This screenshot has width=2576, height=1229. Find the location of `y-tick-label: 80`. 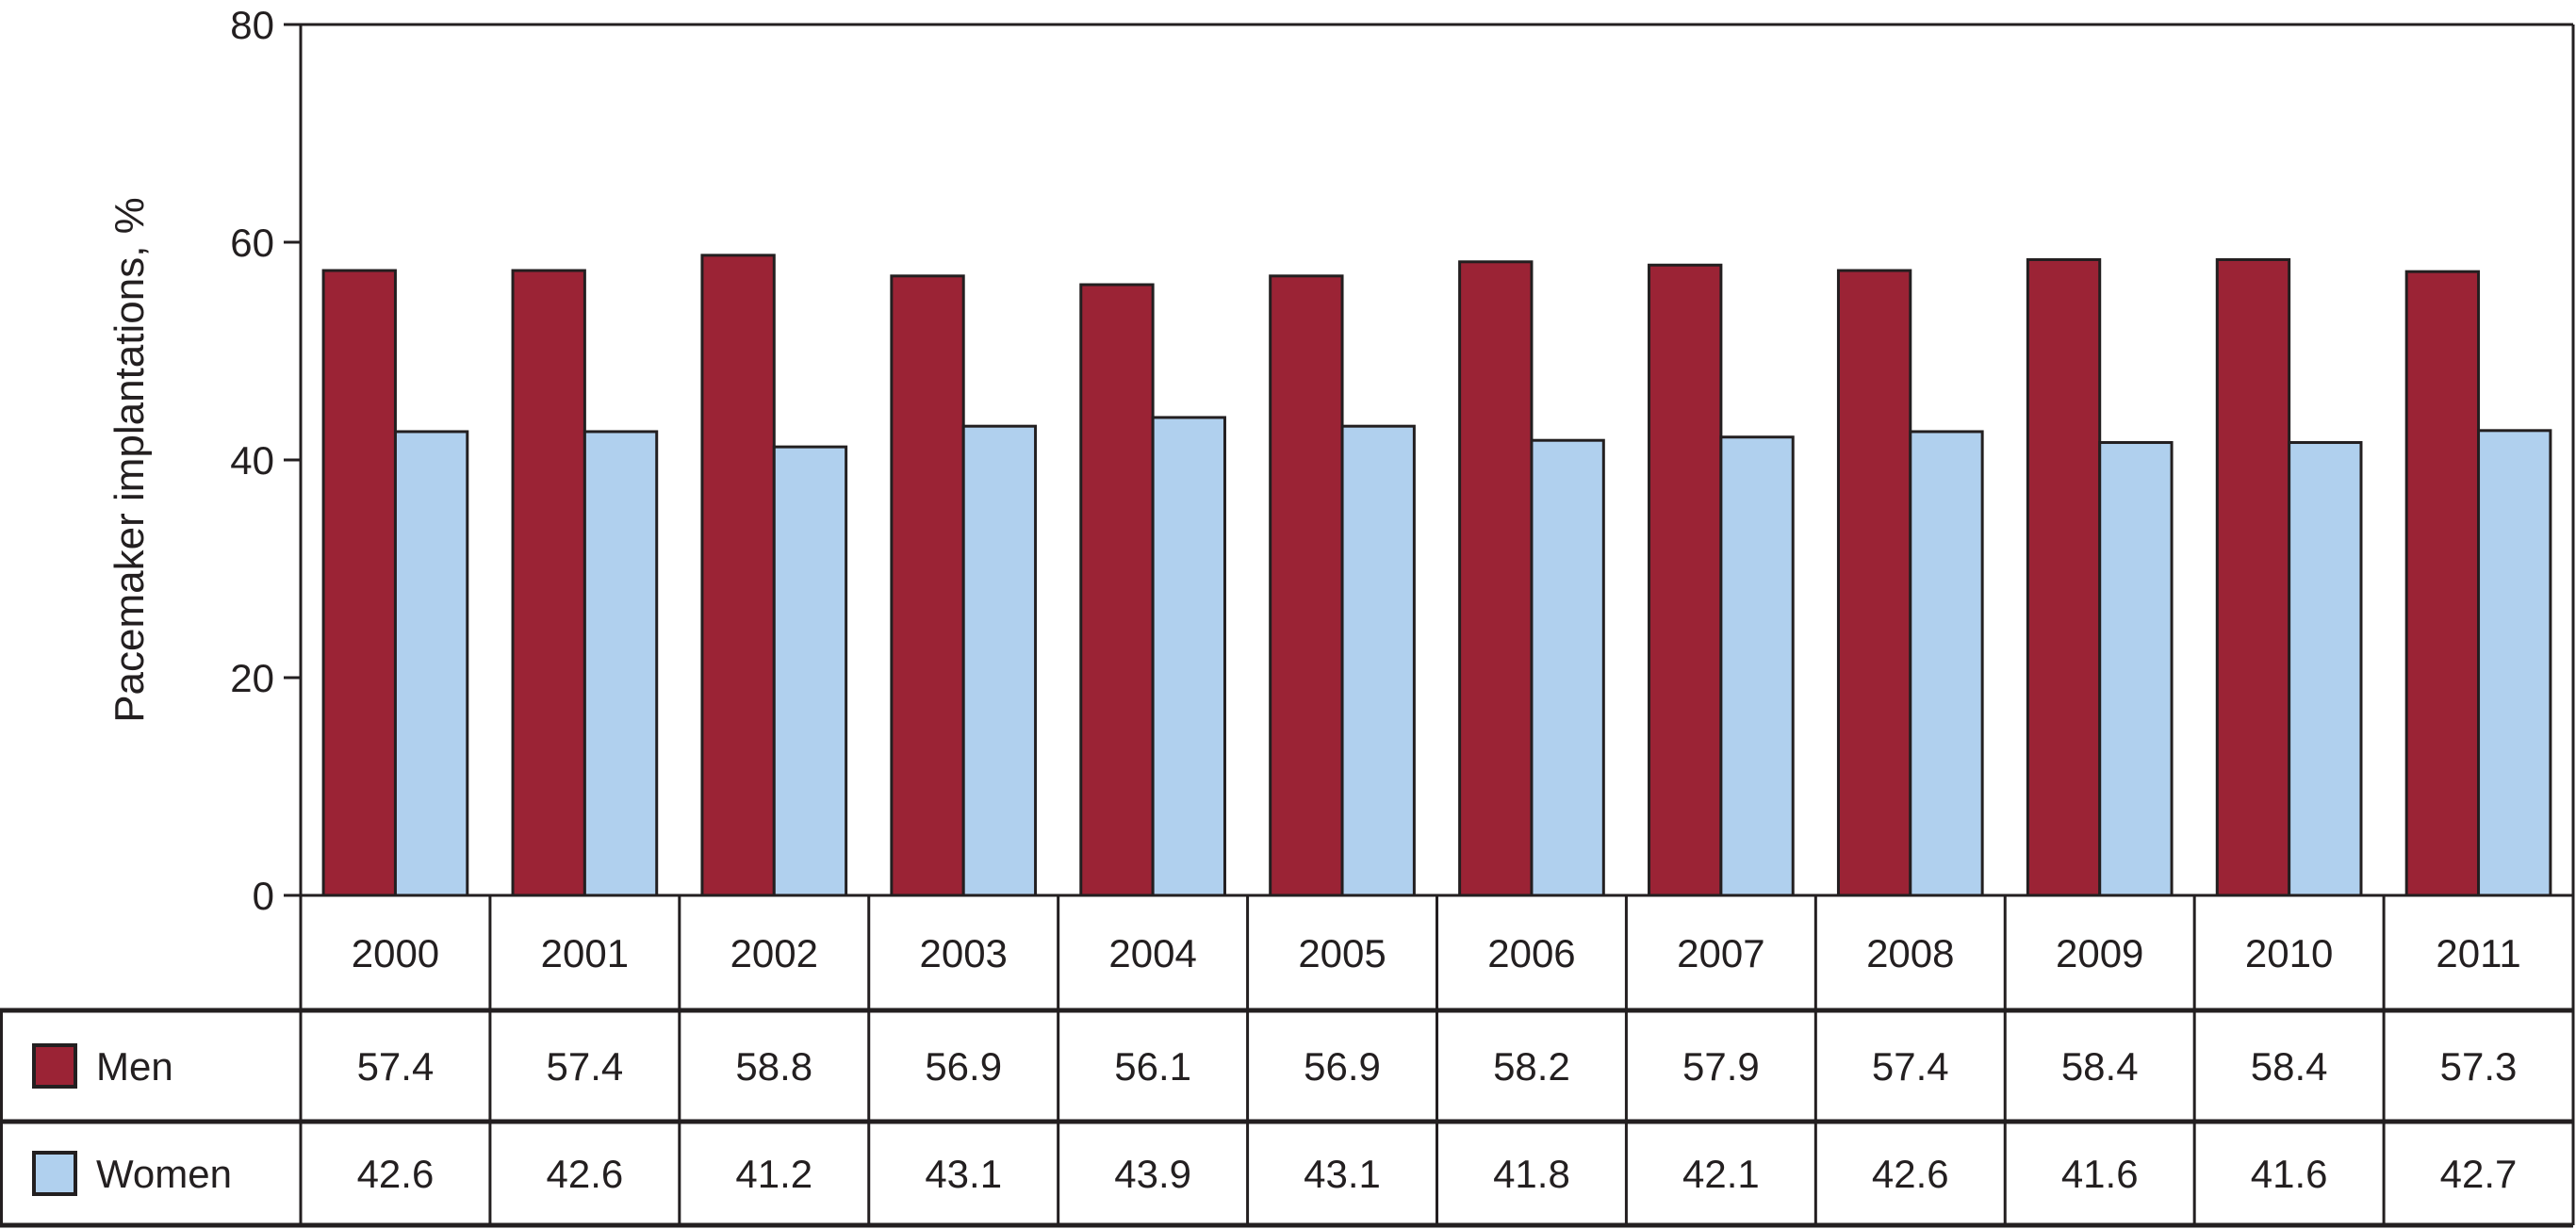

y-tick-label: 80 is located at coordinates (252, 25).